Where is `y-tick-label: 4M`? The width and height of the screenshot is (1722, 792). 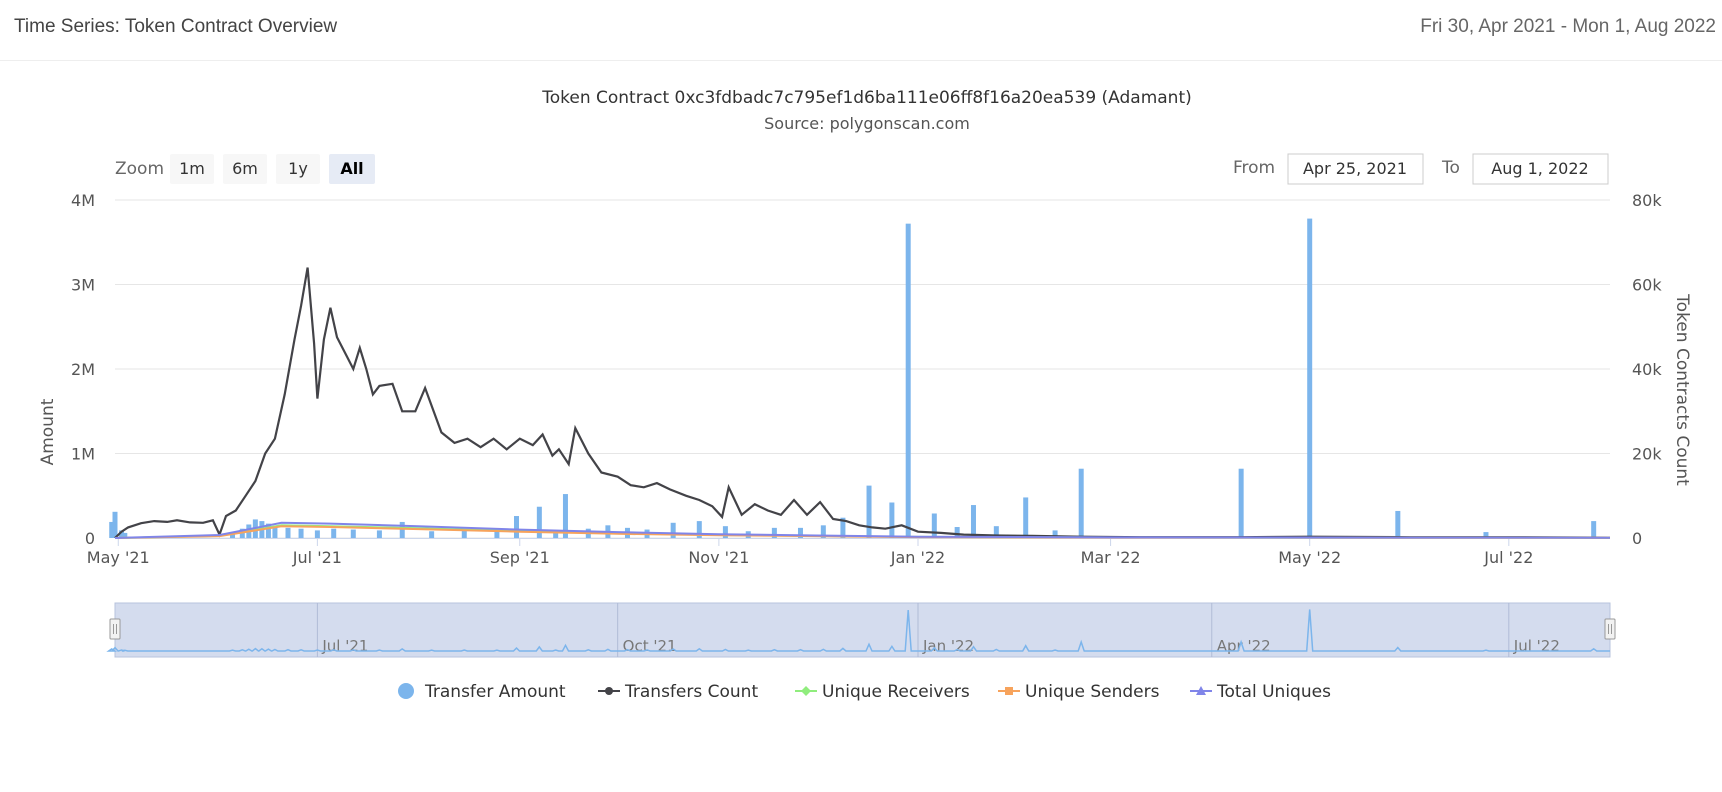
y-tick-label: 4M is located at coordinates (83, 200).